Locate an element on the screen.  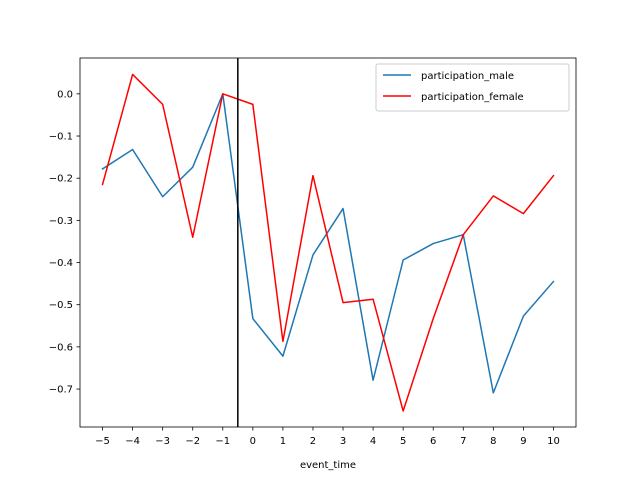
x-tick-label: −1 is located at coordinates (222, 441).